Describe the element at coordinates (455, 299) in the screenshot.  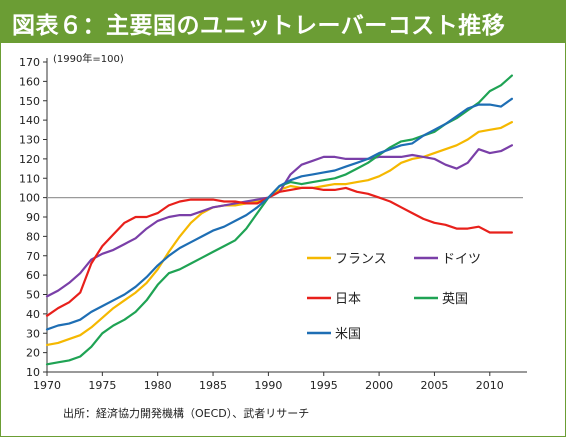
I see `legend-label: 英国` at that location.